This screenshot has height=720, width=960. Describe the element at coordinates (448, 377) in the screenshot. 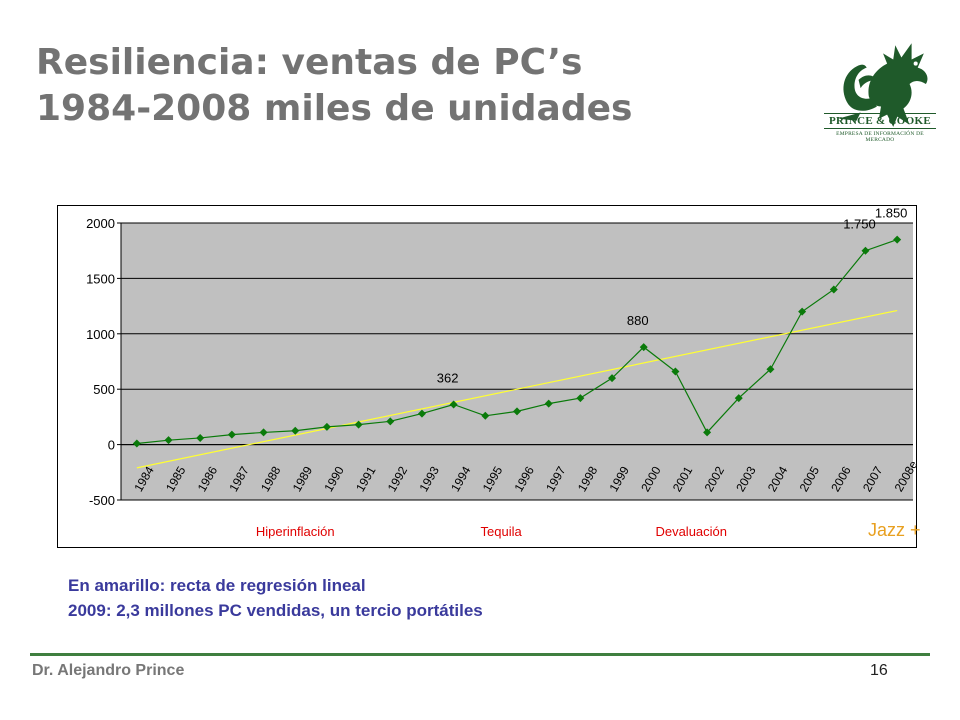

I see `data-label: 362` at that location.